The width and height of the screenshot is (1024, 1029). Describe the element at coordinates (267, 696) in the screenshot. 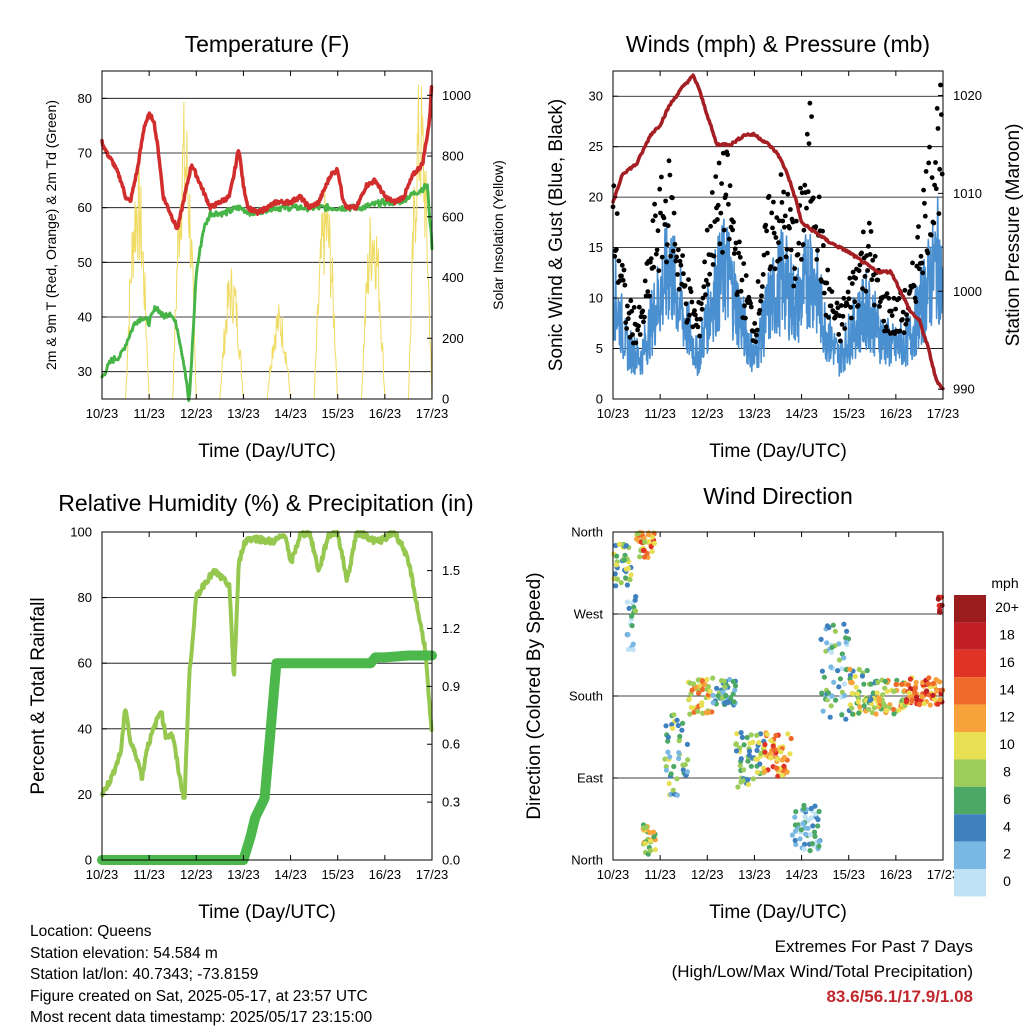

I see `humidity-plot-frame` at that location.